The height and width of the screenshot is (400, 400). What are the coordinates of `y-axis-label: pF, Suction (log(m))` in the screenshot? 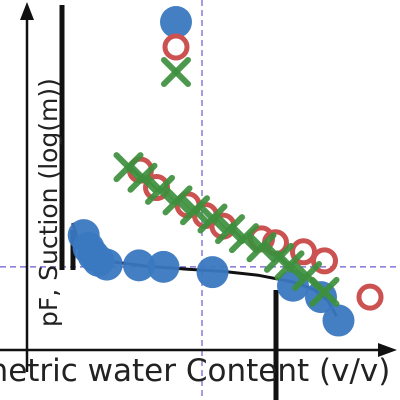 It's located at (48, 202).